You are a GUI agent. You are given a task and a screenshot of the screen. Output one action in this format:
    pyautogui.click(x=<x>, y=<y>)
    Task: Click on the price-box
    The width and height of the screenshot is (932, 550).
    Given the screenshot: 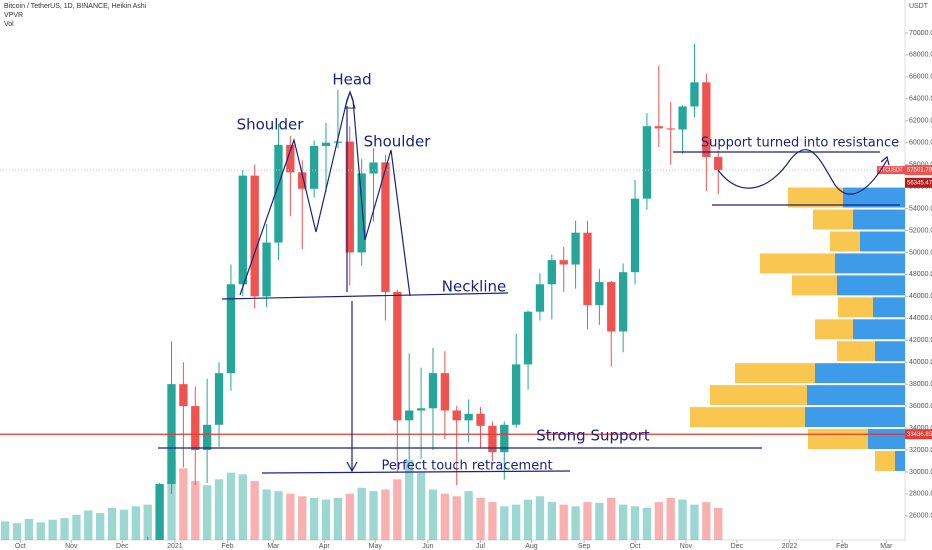 What is the action you would take?
    pyautogui.click(x=918, y=434)
    